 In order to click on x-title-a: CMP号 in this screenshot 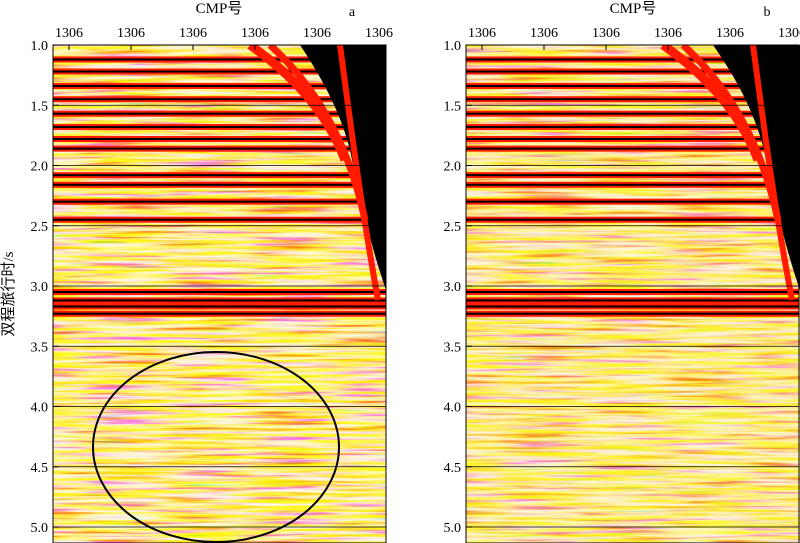, I will do `click(219, 9)`.